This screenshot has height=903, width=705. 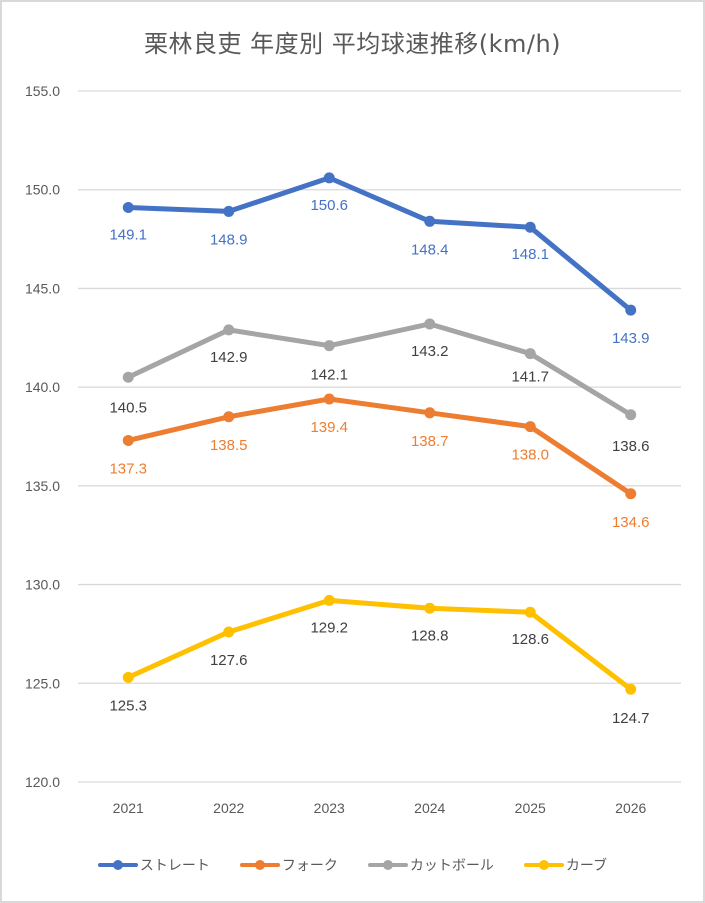 I want to click on data-label: 142.1, so click(x=329, y=375).